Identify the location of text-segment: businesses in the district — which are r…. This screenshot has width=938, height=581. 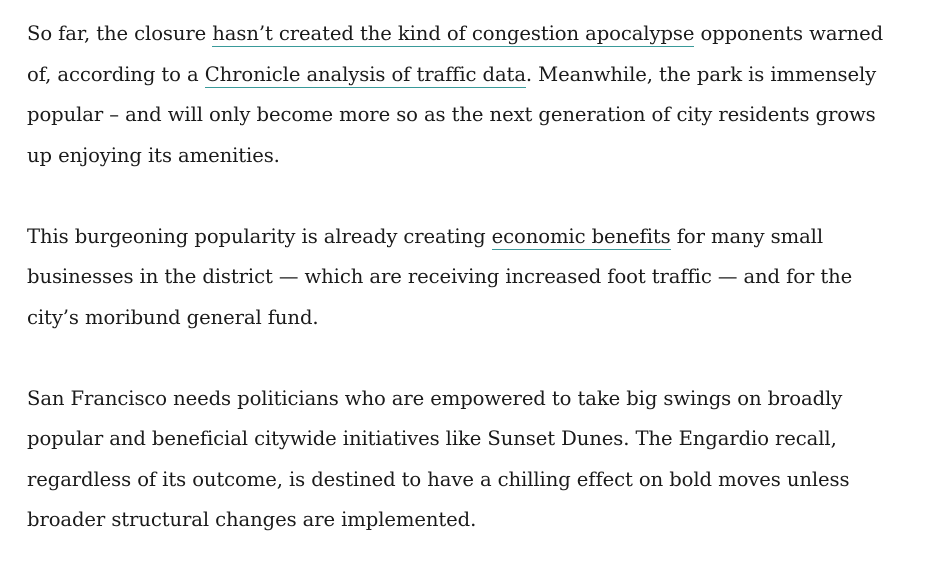
(440, 276).